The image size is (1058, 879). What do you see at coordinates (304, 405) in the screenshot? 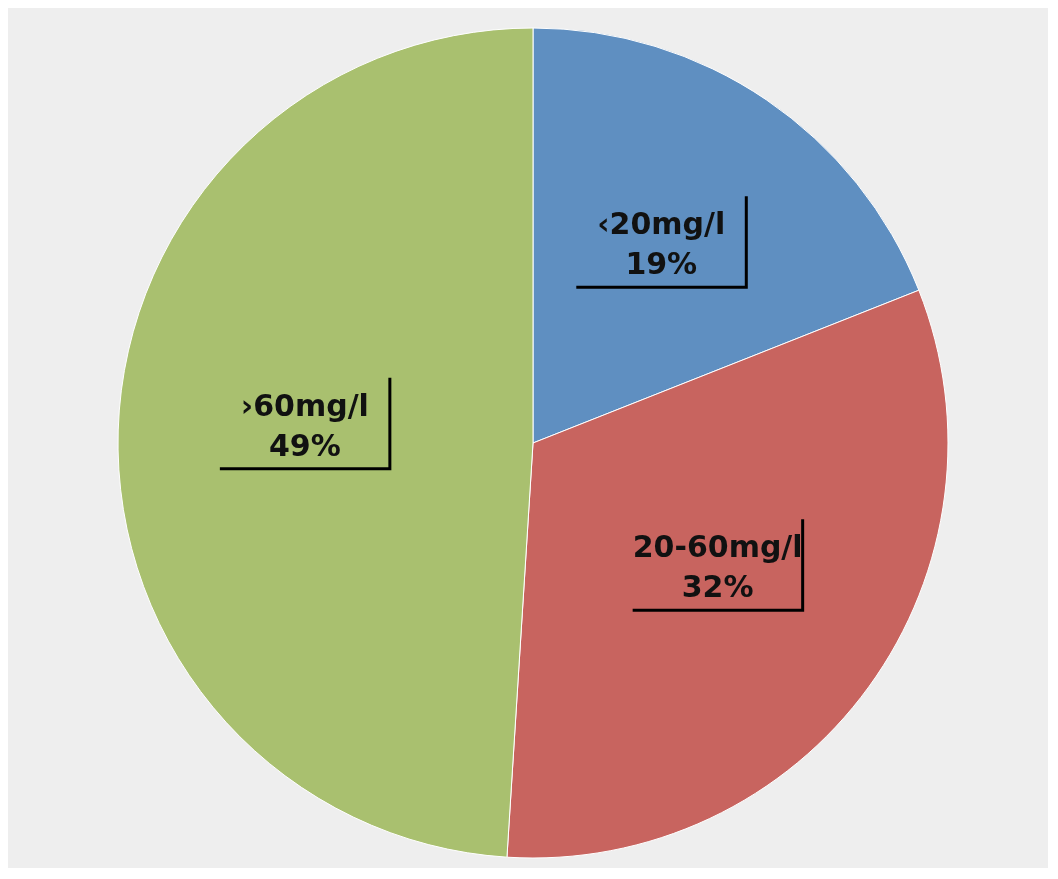
I see `slice-label: ›60mg/l` at bounding box center [304, 405].